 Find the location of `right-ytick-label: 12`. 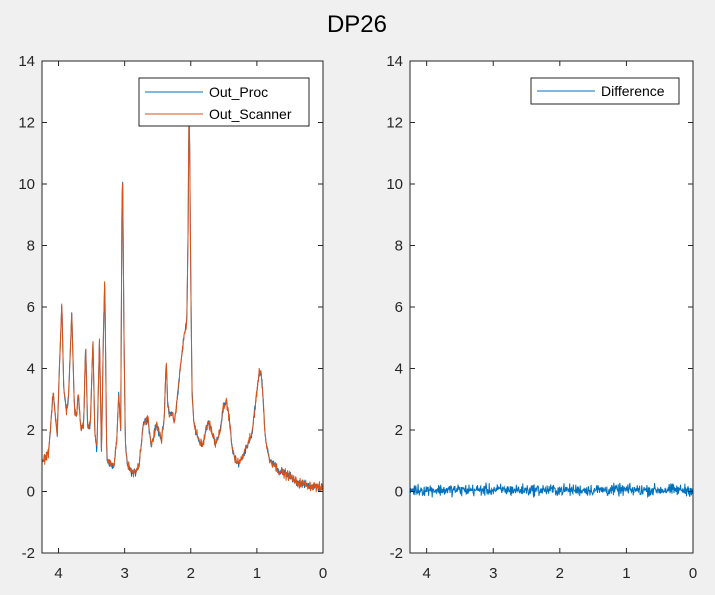

right-ytick-label: 12 is located at coordinates (394, 123).